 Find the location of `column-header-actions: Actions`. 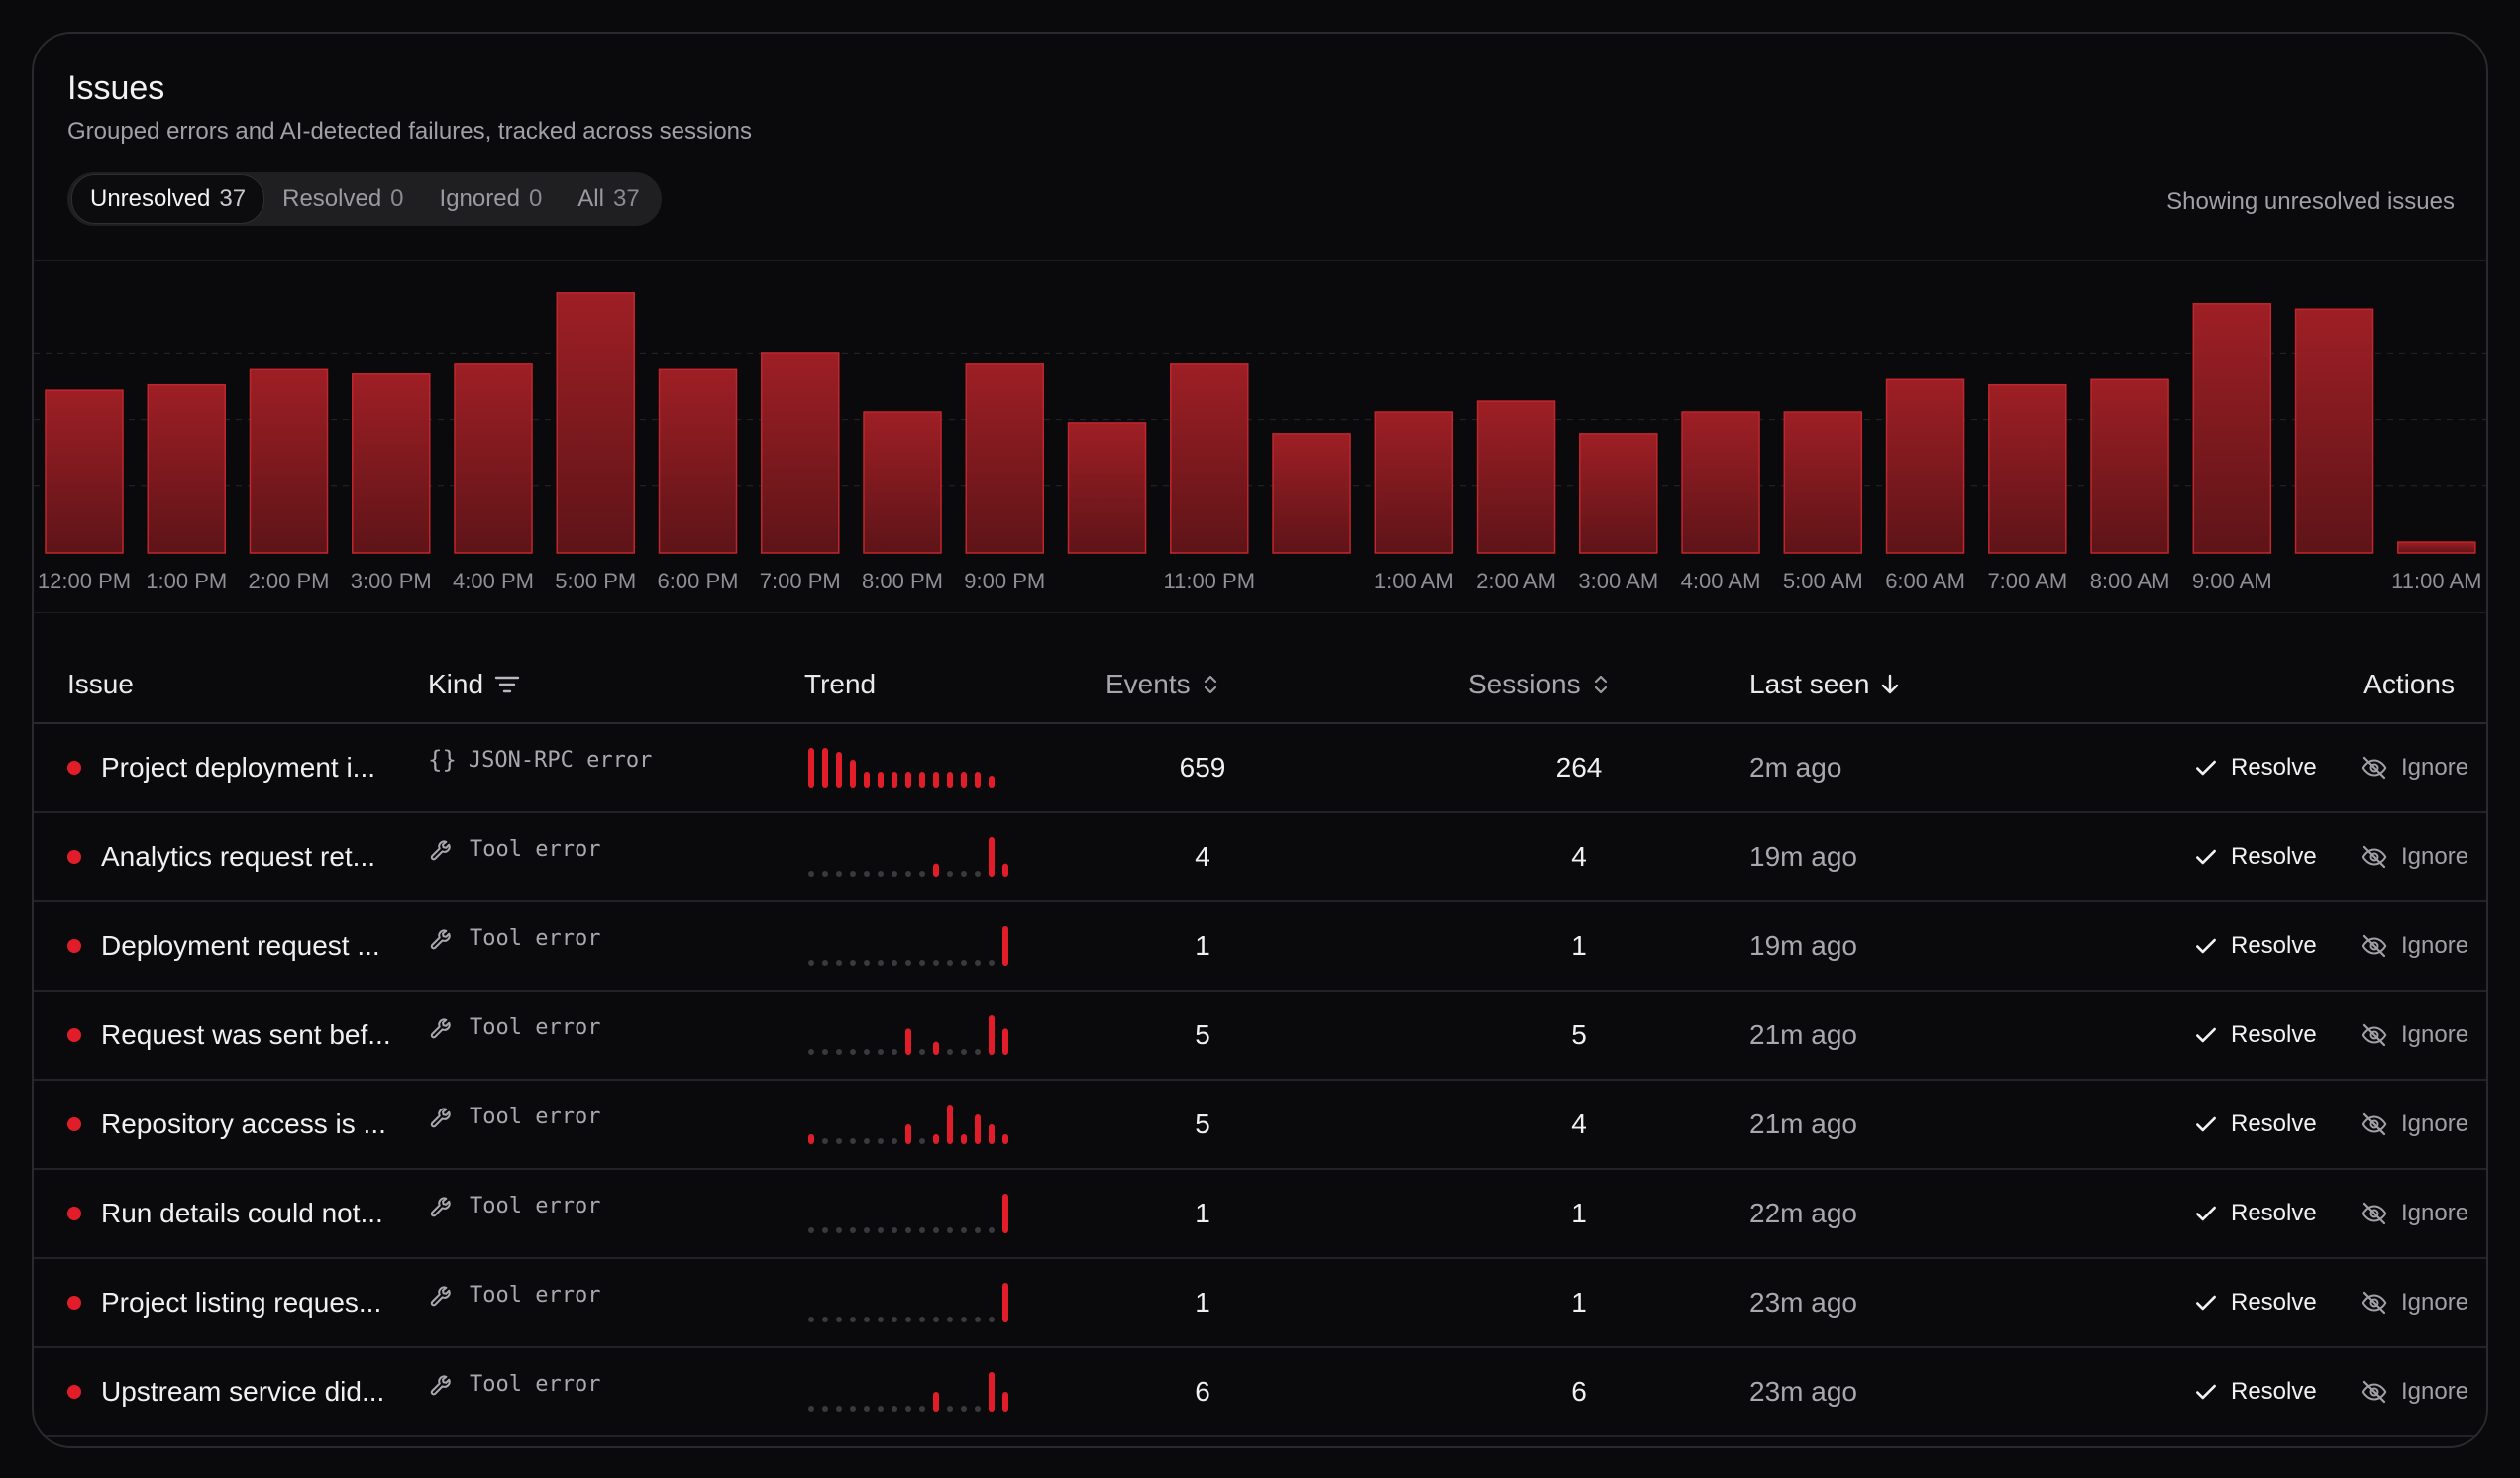

column-header-actions: Actions is located at coordinates (2409, 684).